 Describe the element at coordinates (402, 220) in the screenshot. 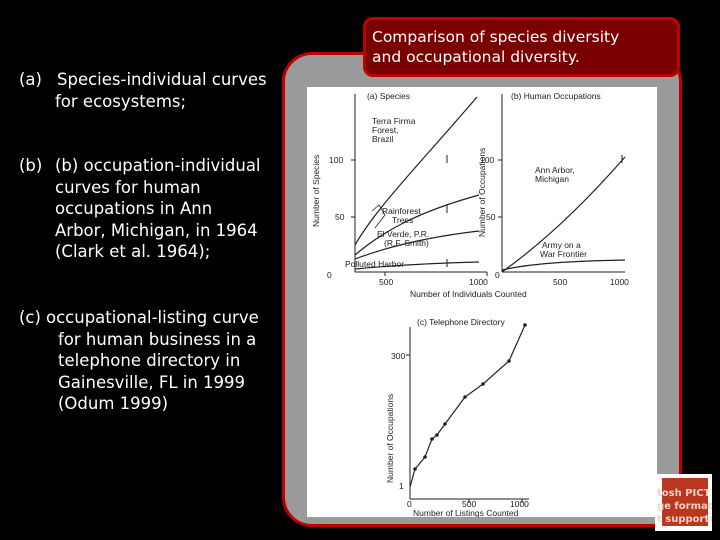

I see `panel-a-label: Trees` at that location.